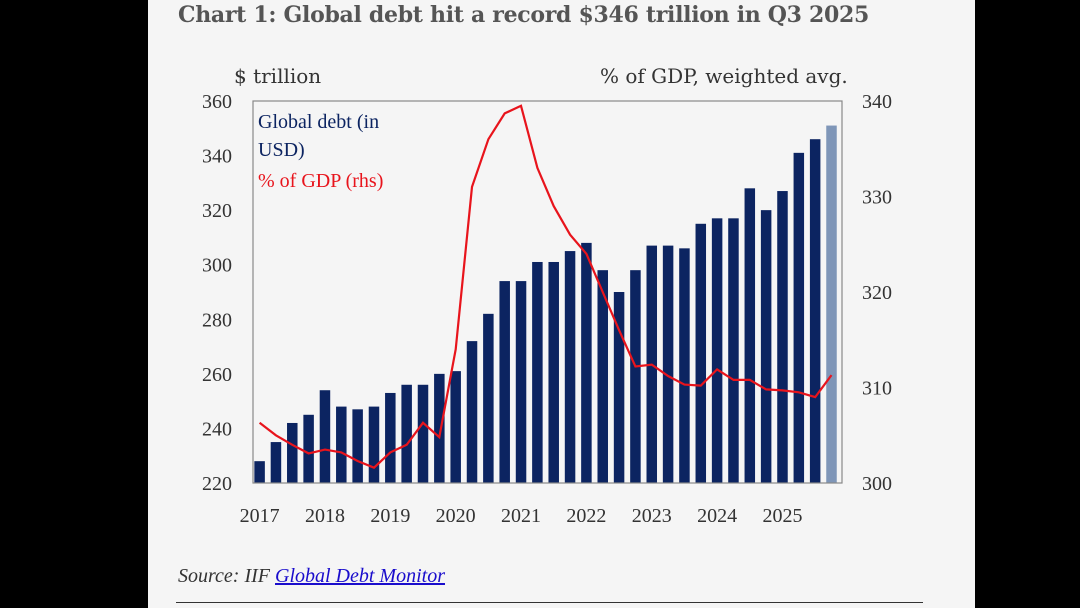 The image size is (1080, 608). What do you see at coordinates (549, 602) in the screenshot?
I see `bottom-rule` at bounding box center [549, 602].